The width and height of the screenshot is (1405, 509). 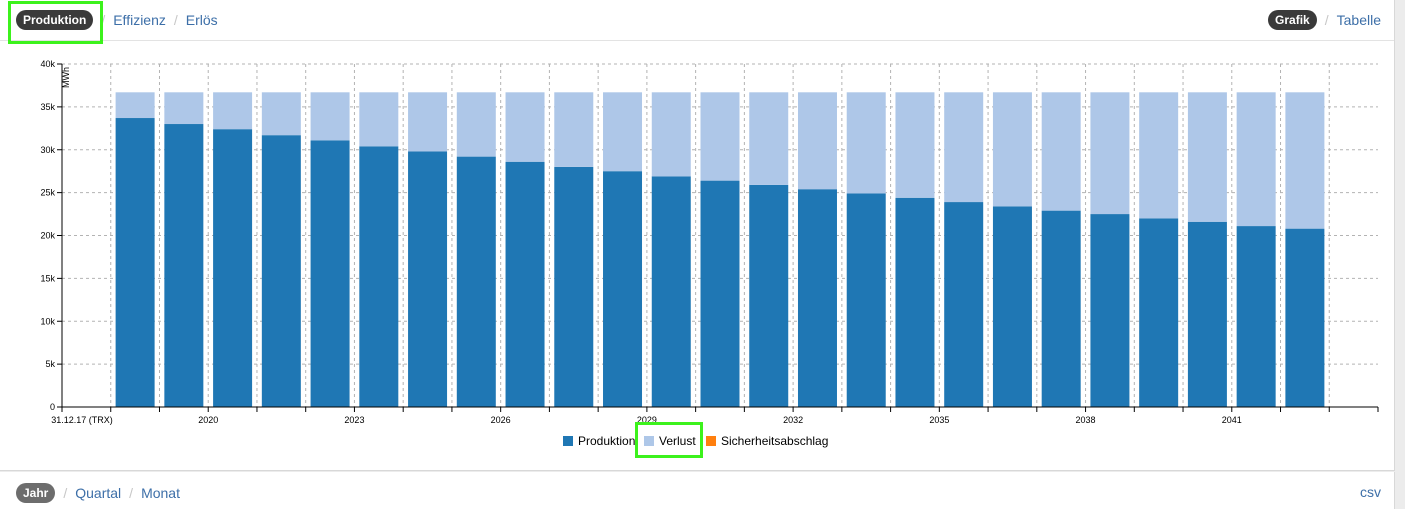 I want to click on bar-produktion-2024, so click(x=428, y=279).